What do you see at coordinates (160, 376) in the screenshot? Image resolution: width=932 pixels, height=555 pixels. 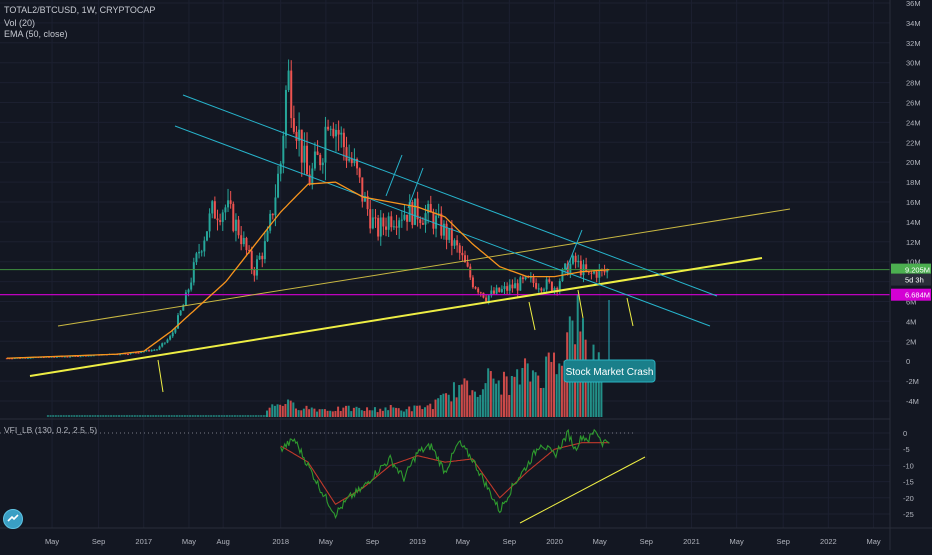 I see `support-touch-arrow` at bounding box center [160, 376].